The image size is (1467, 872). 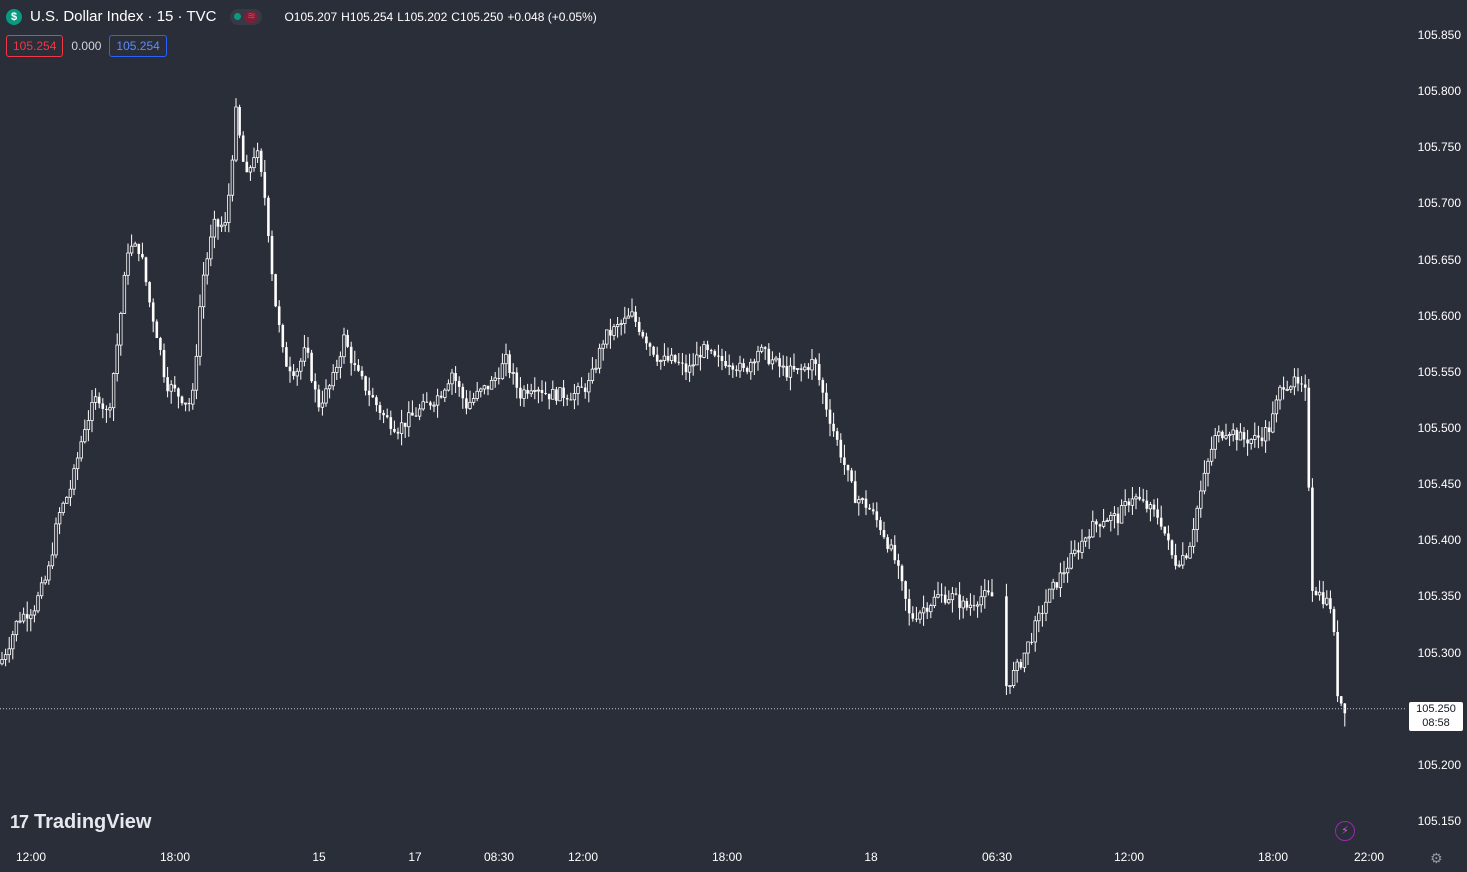 I want to click on market-status: ≋, so click(x=246, y=16).